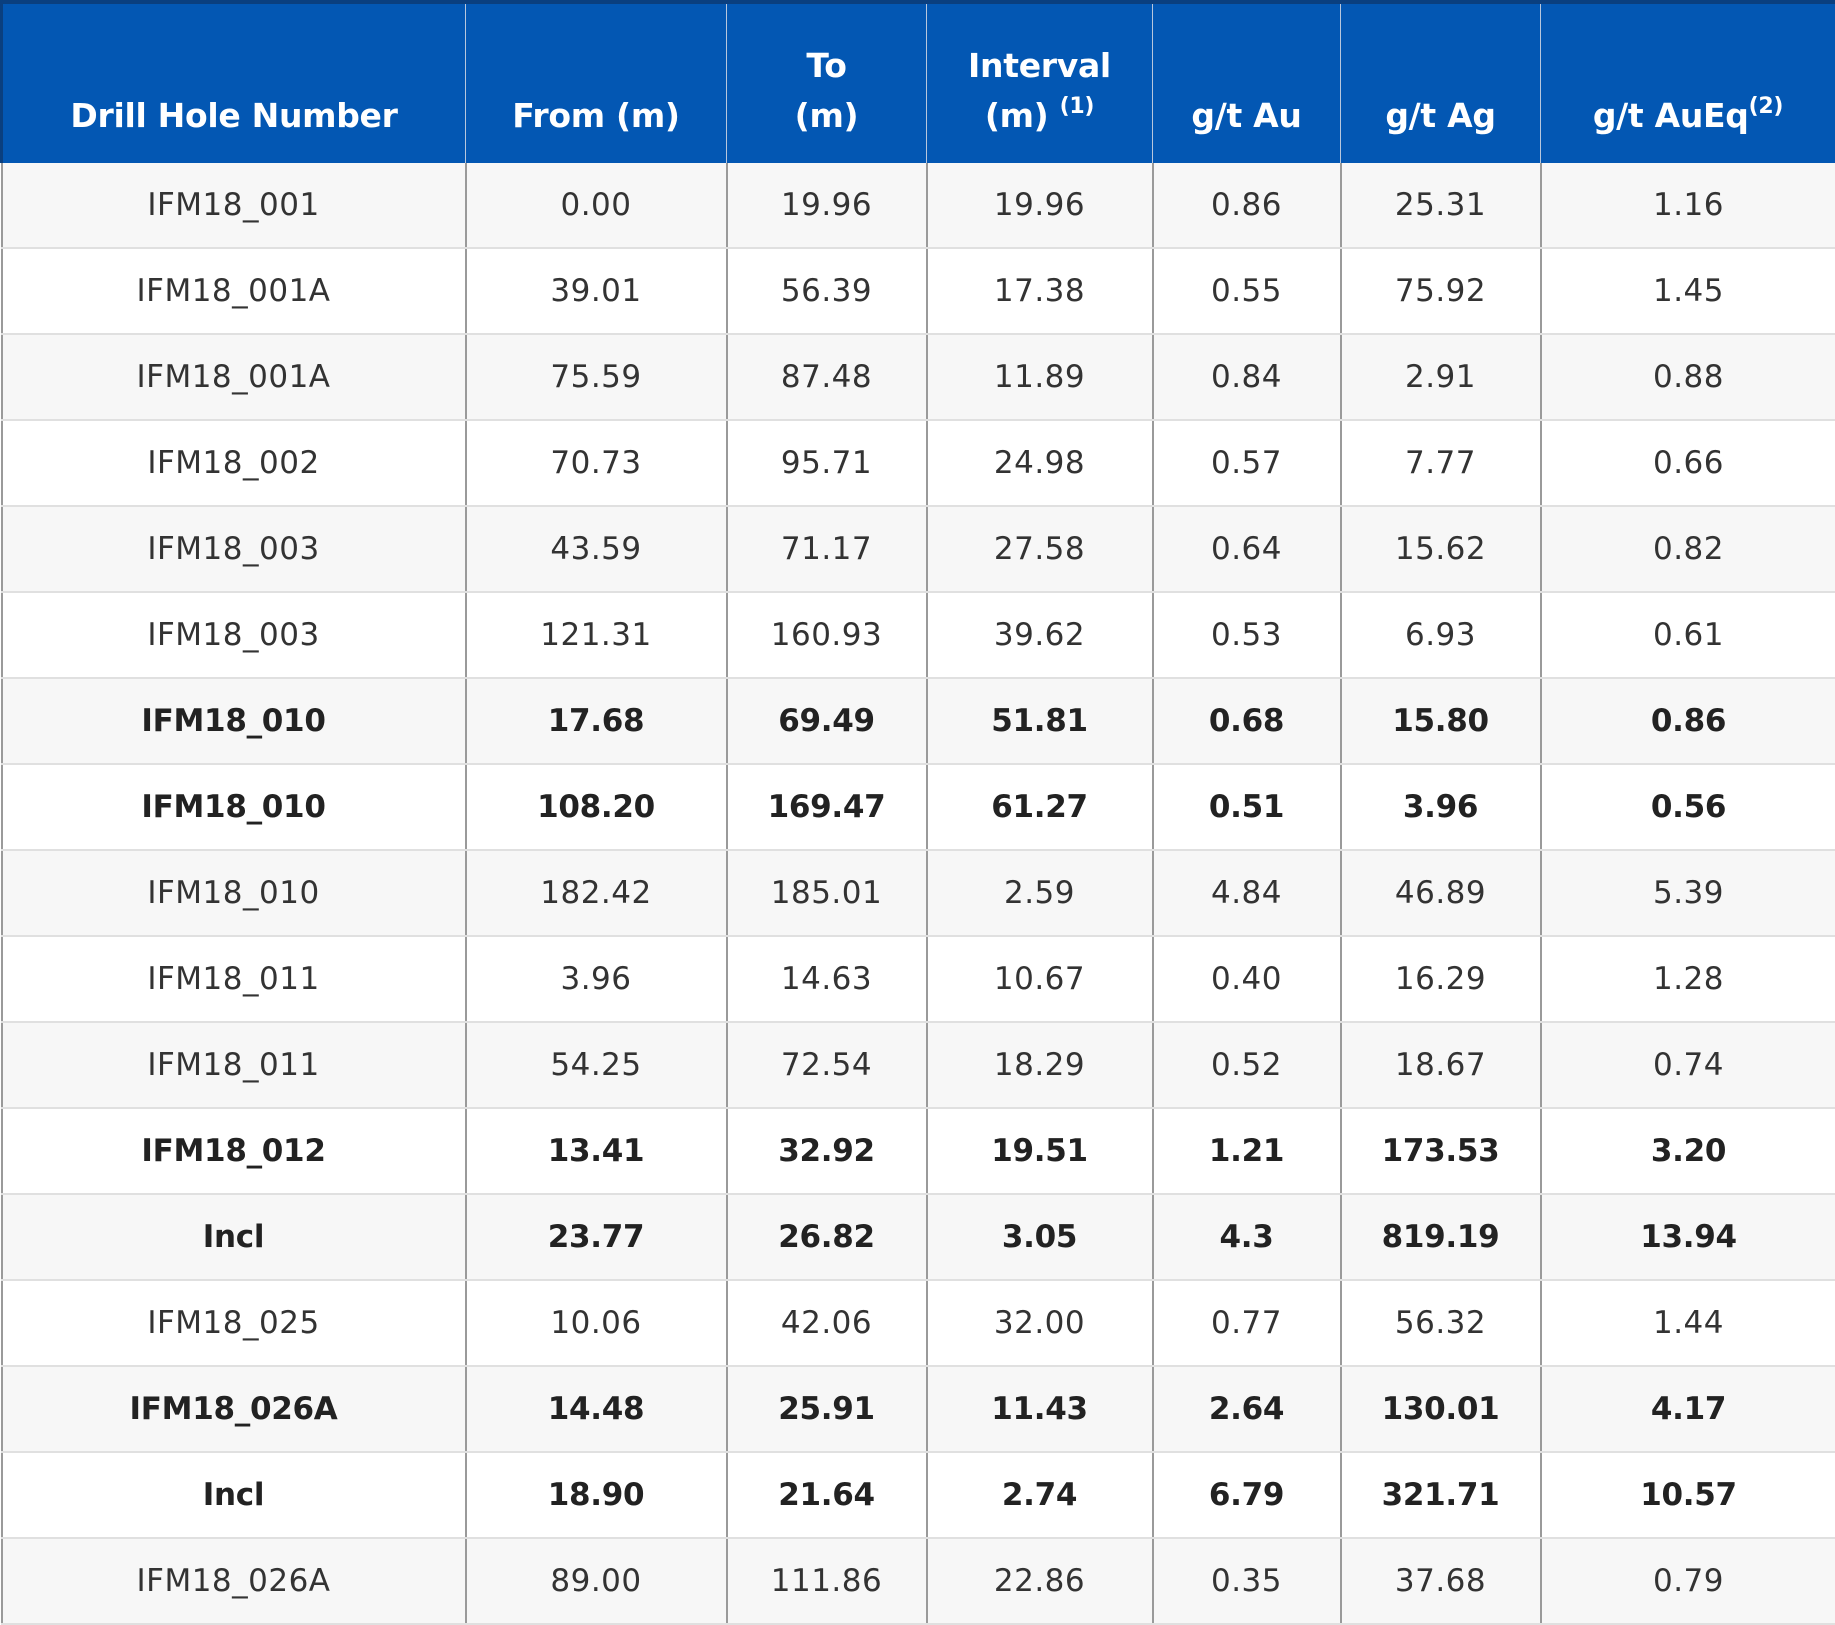 The image size is (1835, 1625). What do you see at coordinates (827, 893) in the screenshot?
I see `cell-to: 185.01` at bounding box center [827, 893].